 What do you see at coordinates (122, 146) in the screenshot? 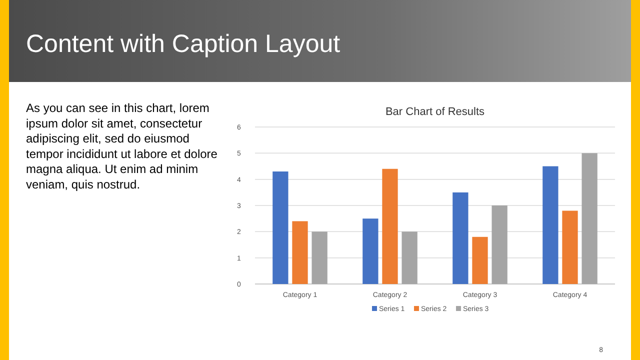
I see `text: As you can see in this chart, lorem ipsum dolor sit amet, consectetur adipiscing elit, sed do eiusmod tempor incididunt ut labore et dolore magna aliqua. Ut enim ad minim veniam, quis nostrud.` at bounding box center [122, 146].